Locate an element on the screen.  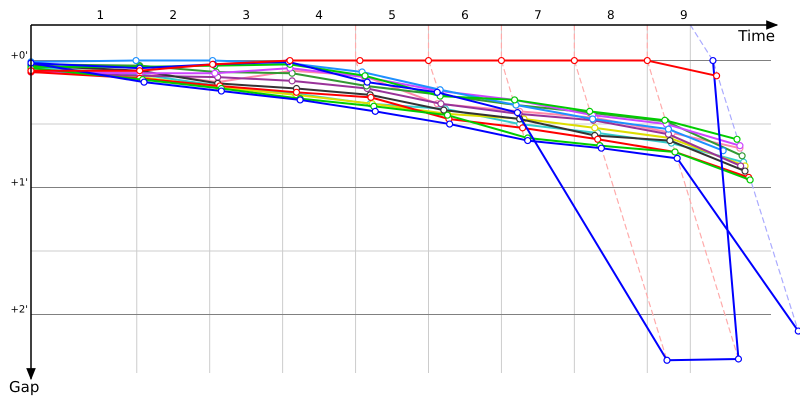
x-tick-label: 8 is located at coordinates (611, 15).